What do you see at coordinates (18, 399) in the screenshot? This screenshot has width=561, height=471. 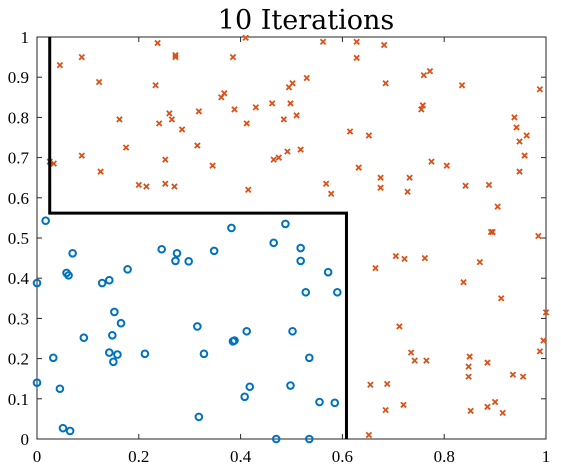 I see `y-tick-label: 0.1` at bounding box center [18, 399].